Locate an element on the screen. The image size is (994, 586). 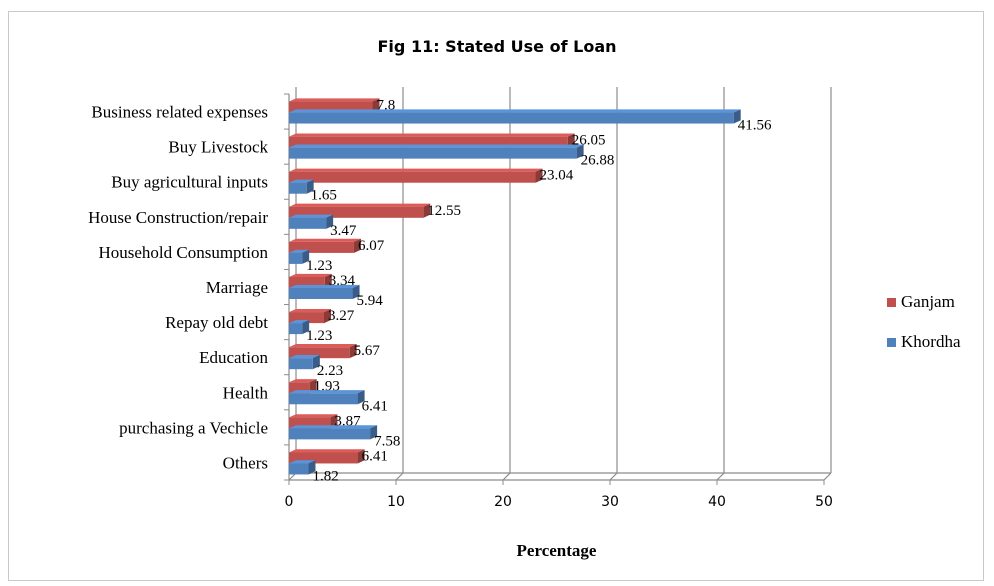
data-label: 1.82 is located at coordinates (325, 476).